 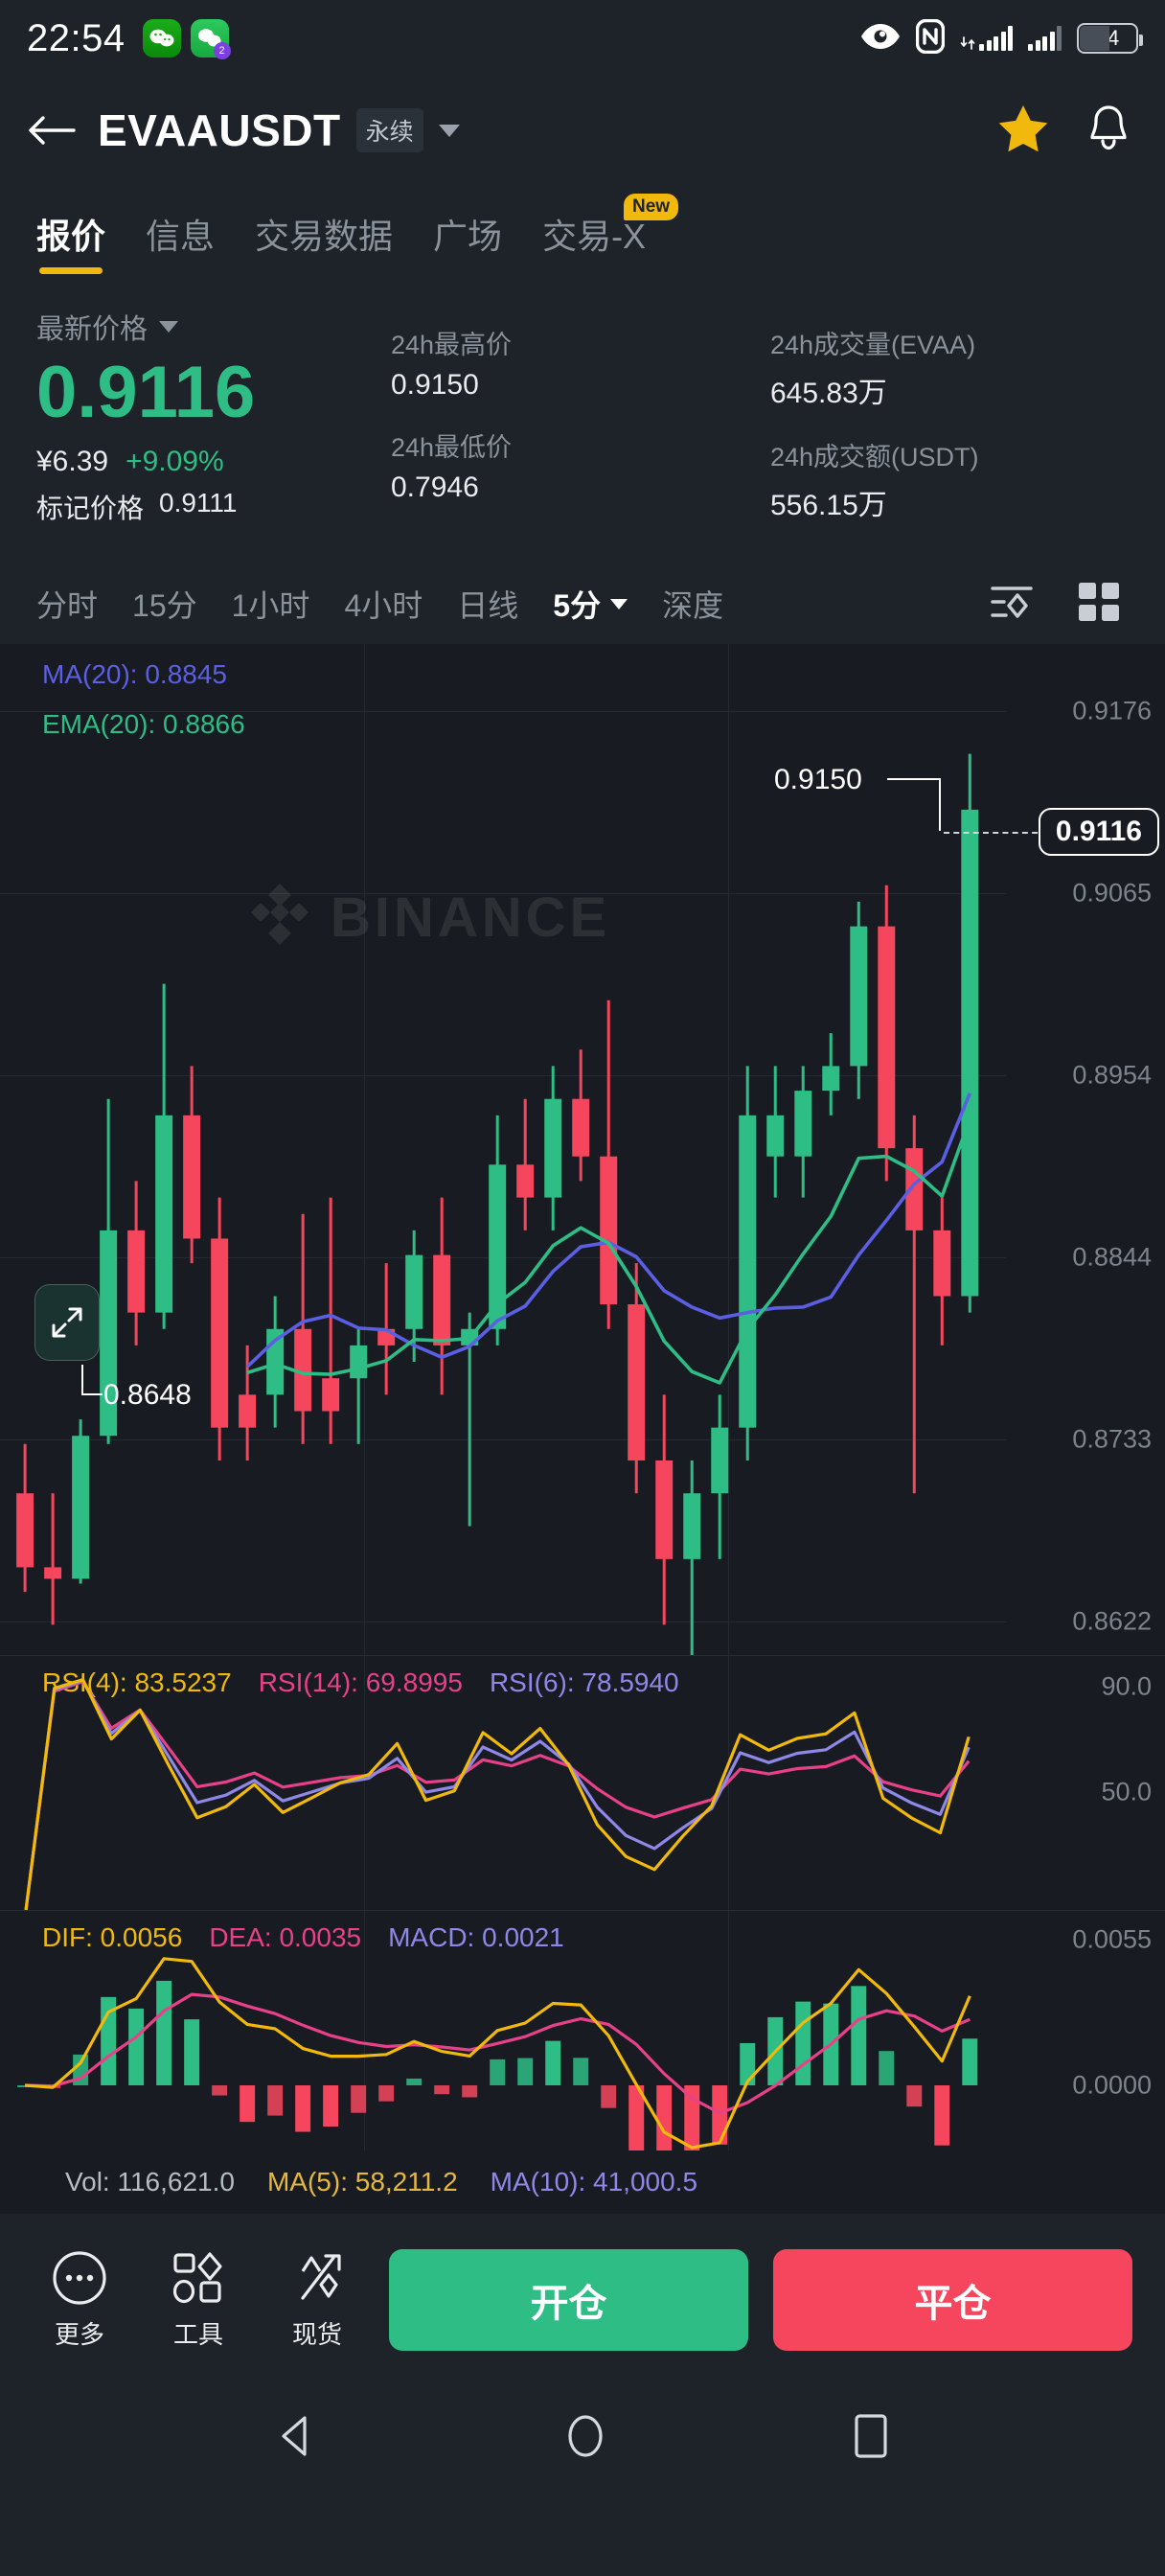 What do you see at coordinates (693, 605) in the screenshot?
I see `timeframe-depth: 深度` at bounding box center [693, 605].